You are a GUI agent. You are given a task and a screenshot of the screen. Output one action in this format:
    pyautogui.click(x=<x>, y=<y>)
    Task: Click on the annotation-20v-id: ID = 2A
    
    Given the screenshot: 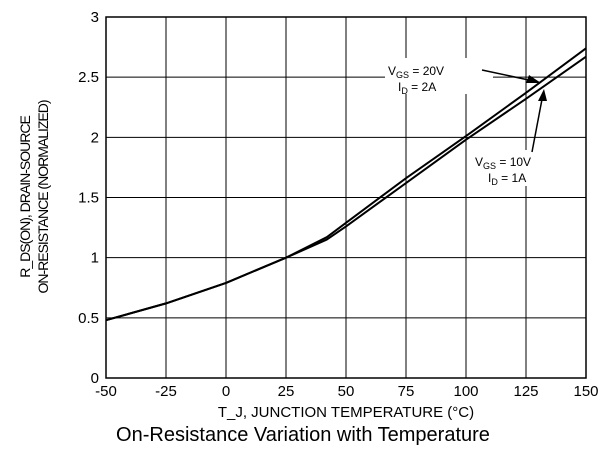 What is the action you would take?
    pyautogui.click(x=417, y=88)
    